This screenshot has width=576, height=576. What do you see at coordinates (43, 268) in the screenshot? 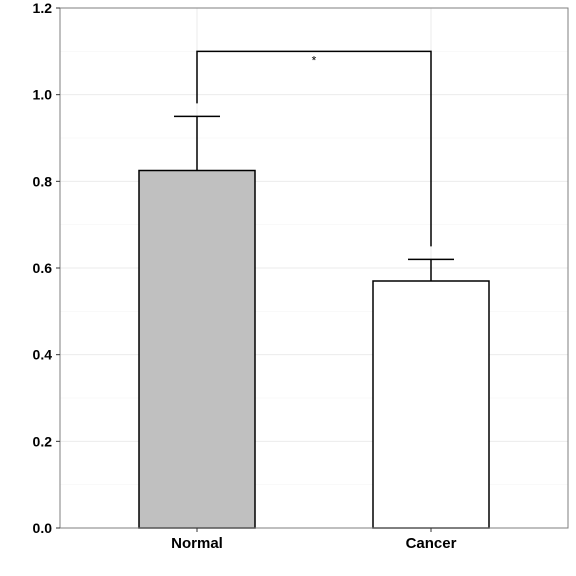
I see `y-tick-label: 0.6` at bounding box center [43, 268].